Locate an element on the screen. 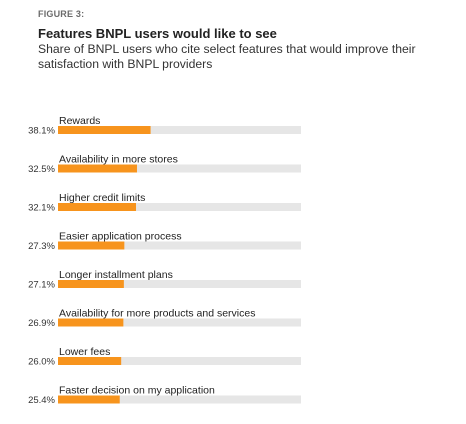 The image size is (466, 424). value-label: 32.5% is located at coordinates (41, 169).